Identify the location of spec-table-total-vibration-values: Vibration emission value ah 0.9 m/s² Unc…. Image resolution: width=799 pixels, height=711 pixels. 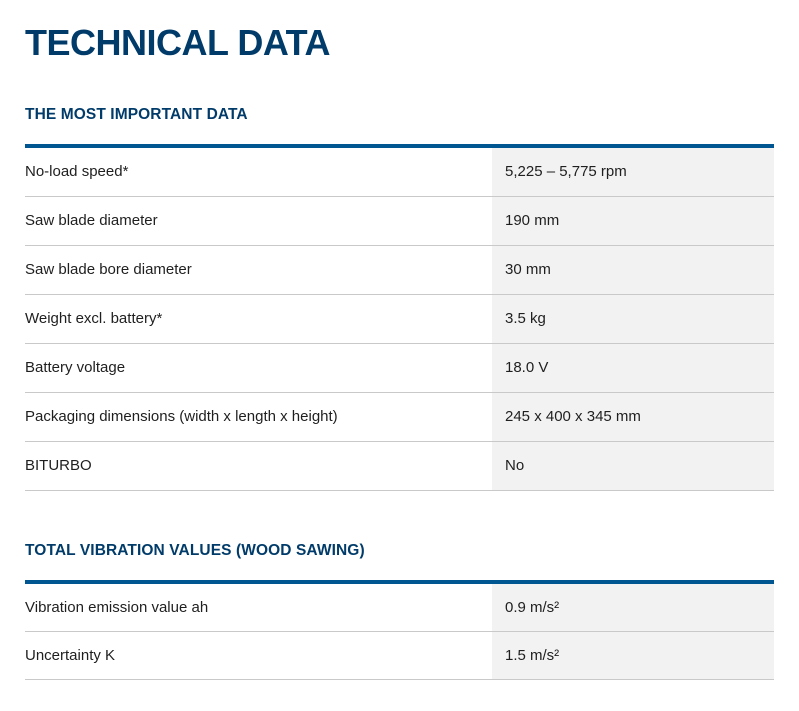
(399, 629).